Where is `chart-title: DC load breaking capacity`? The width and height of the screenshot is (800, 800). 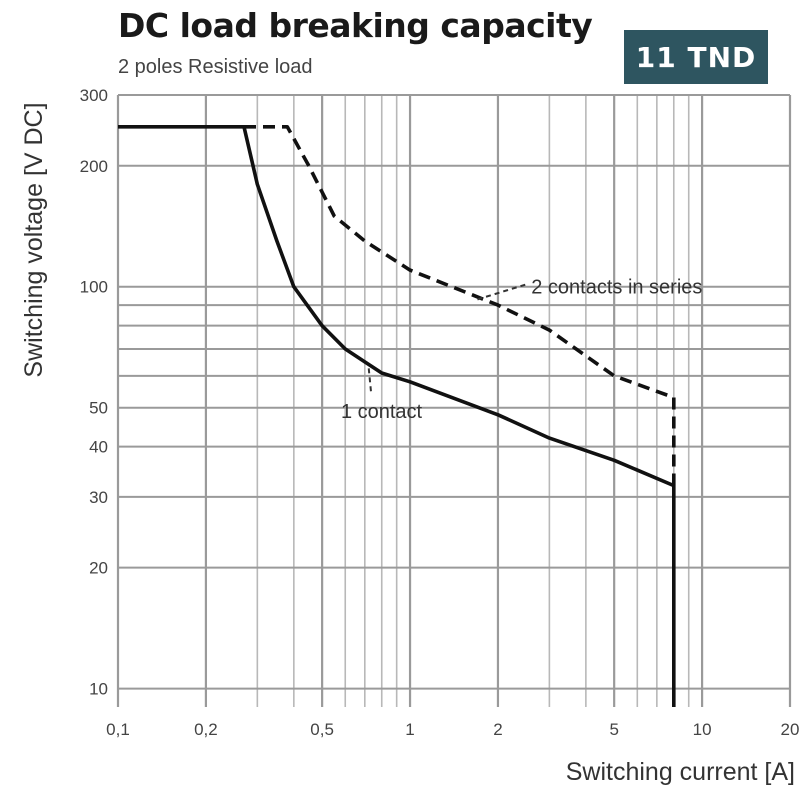 chart-title: DC load breaking capacity is located at coordinates (355, 25).